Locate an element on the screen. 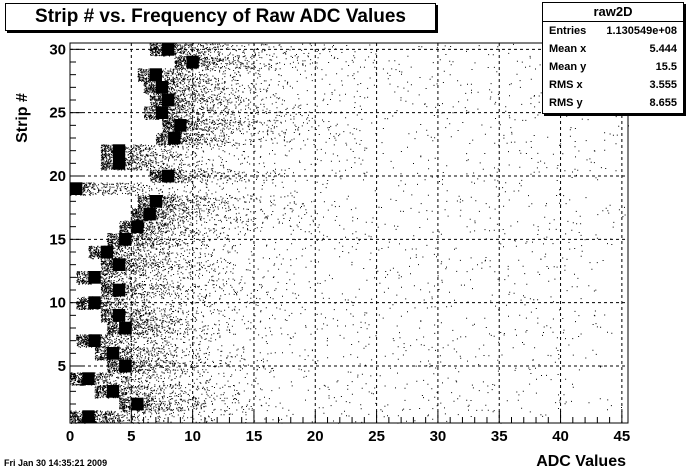 The width and height of the screenshot is (696, 472). x-axis-label: ADC Values is located at coordinates (581, 461).